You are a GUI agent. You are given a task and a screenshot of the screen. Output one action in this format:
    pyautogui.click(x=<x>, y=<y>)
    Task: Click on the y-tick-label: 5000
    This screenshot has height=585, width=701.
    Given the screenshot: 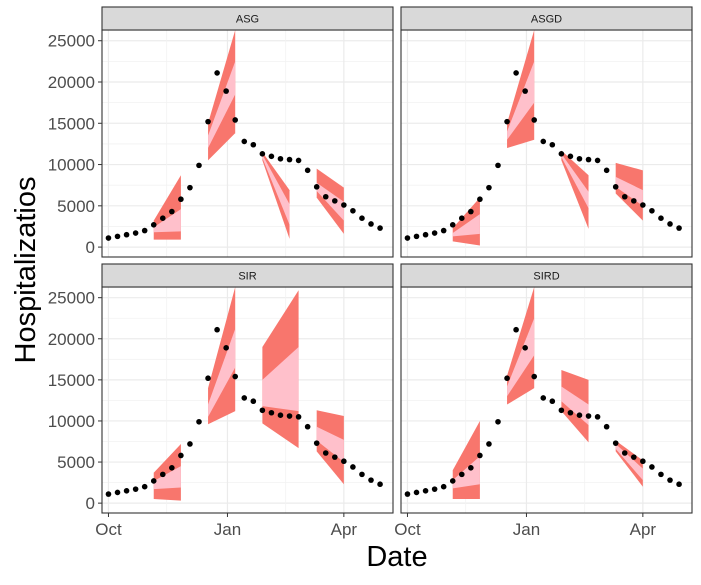 What is the action you would take?
    pyautogui.click(x=76, y=206)
    